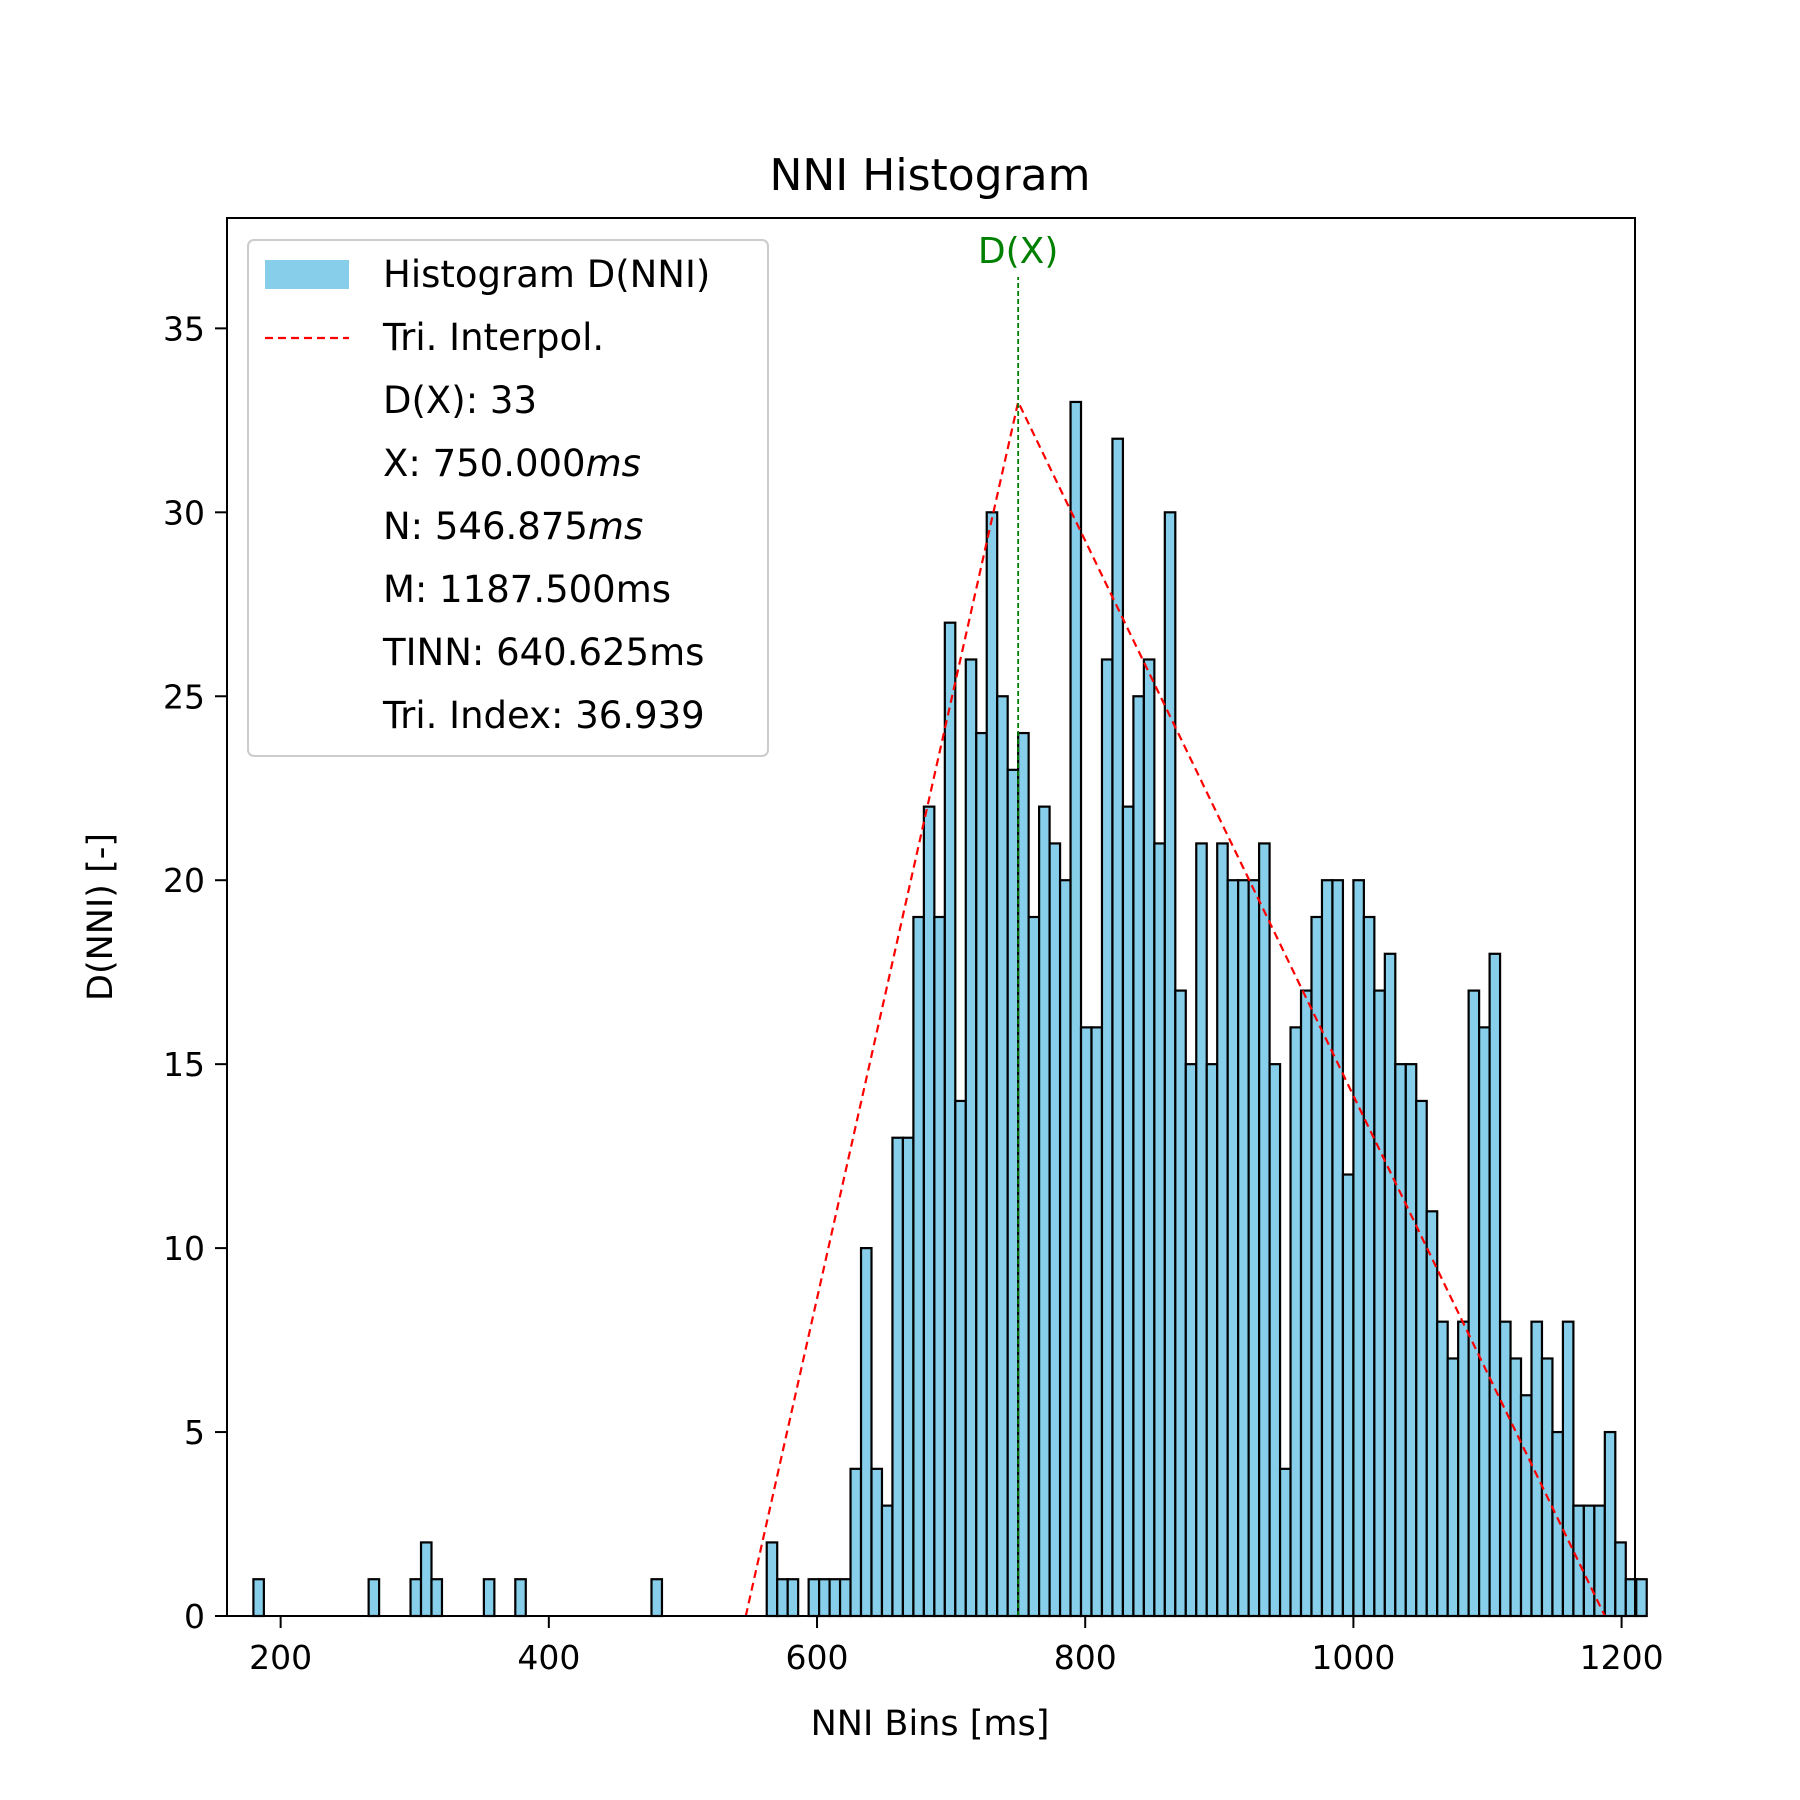  Describe the element at coordinates (101, 917) in the screenshot. I see `y-axis-label: D(NNI) [-]` at that location.